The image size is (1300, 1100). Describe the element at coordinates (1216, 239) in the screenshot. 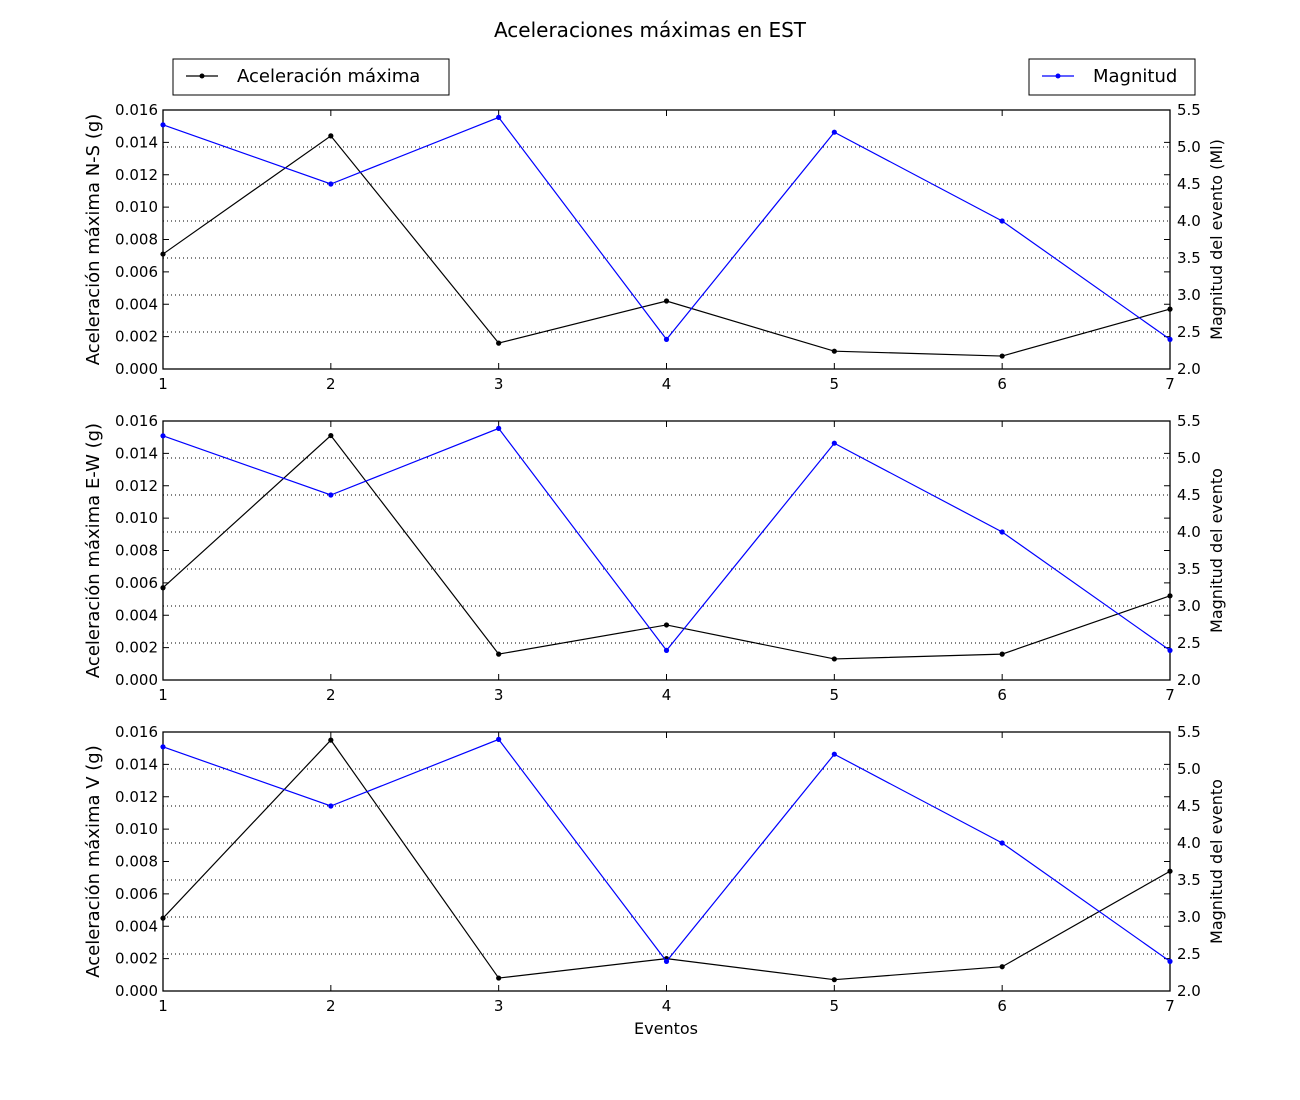

I see `y2-axis-label: Magnitud del evento (Ml)` at that location.